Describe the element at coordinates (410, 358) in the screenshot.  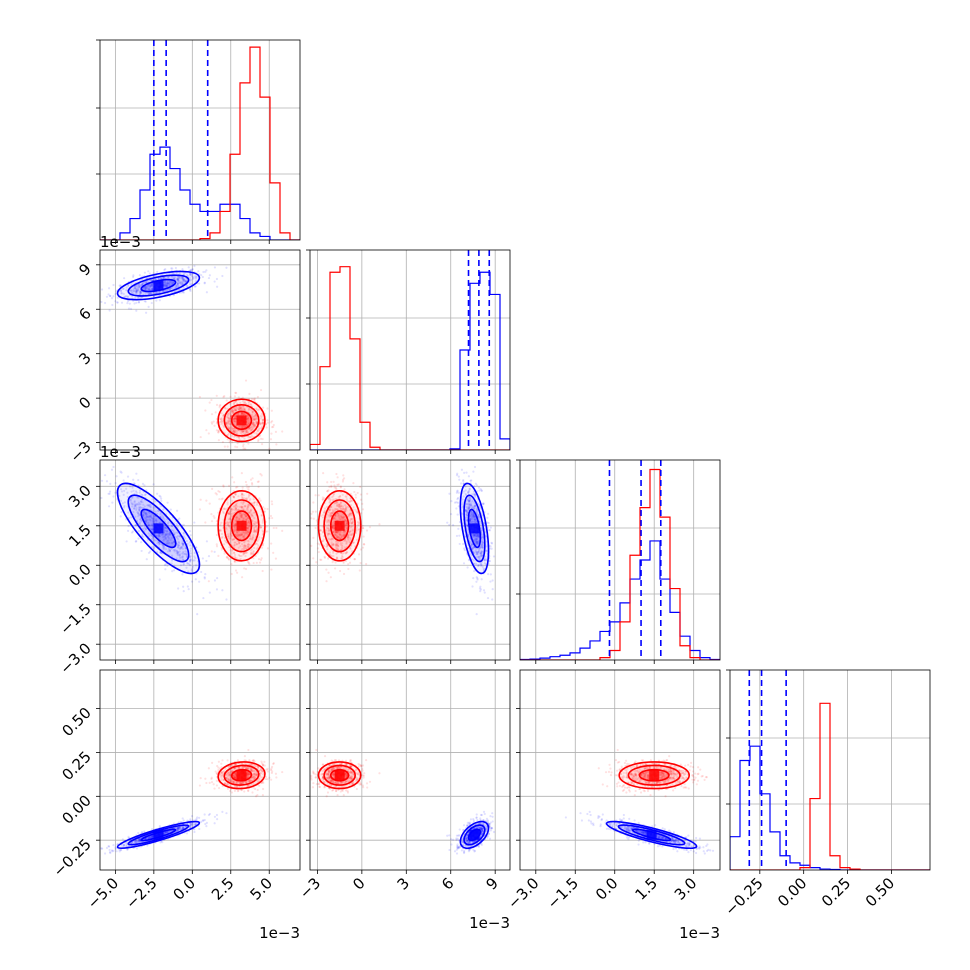
I see `histogram-red-series` at that location.